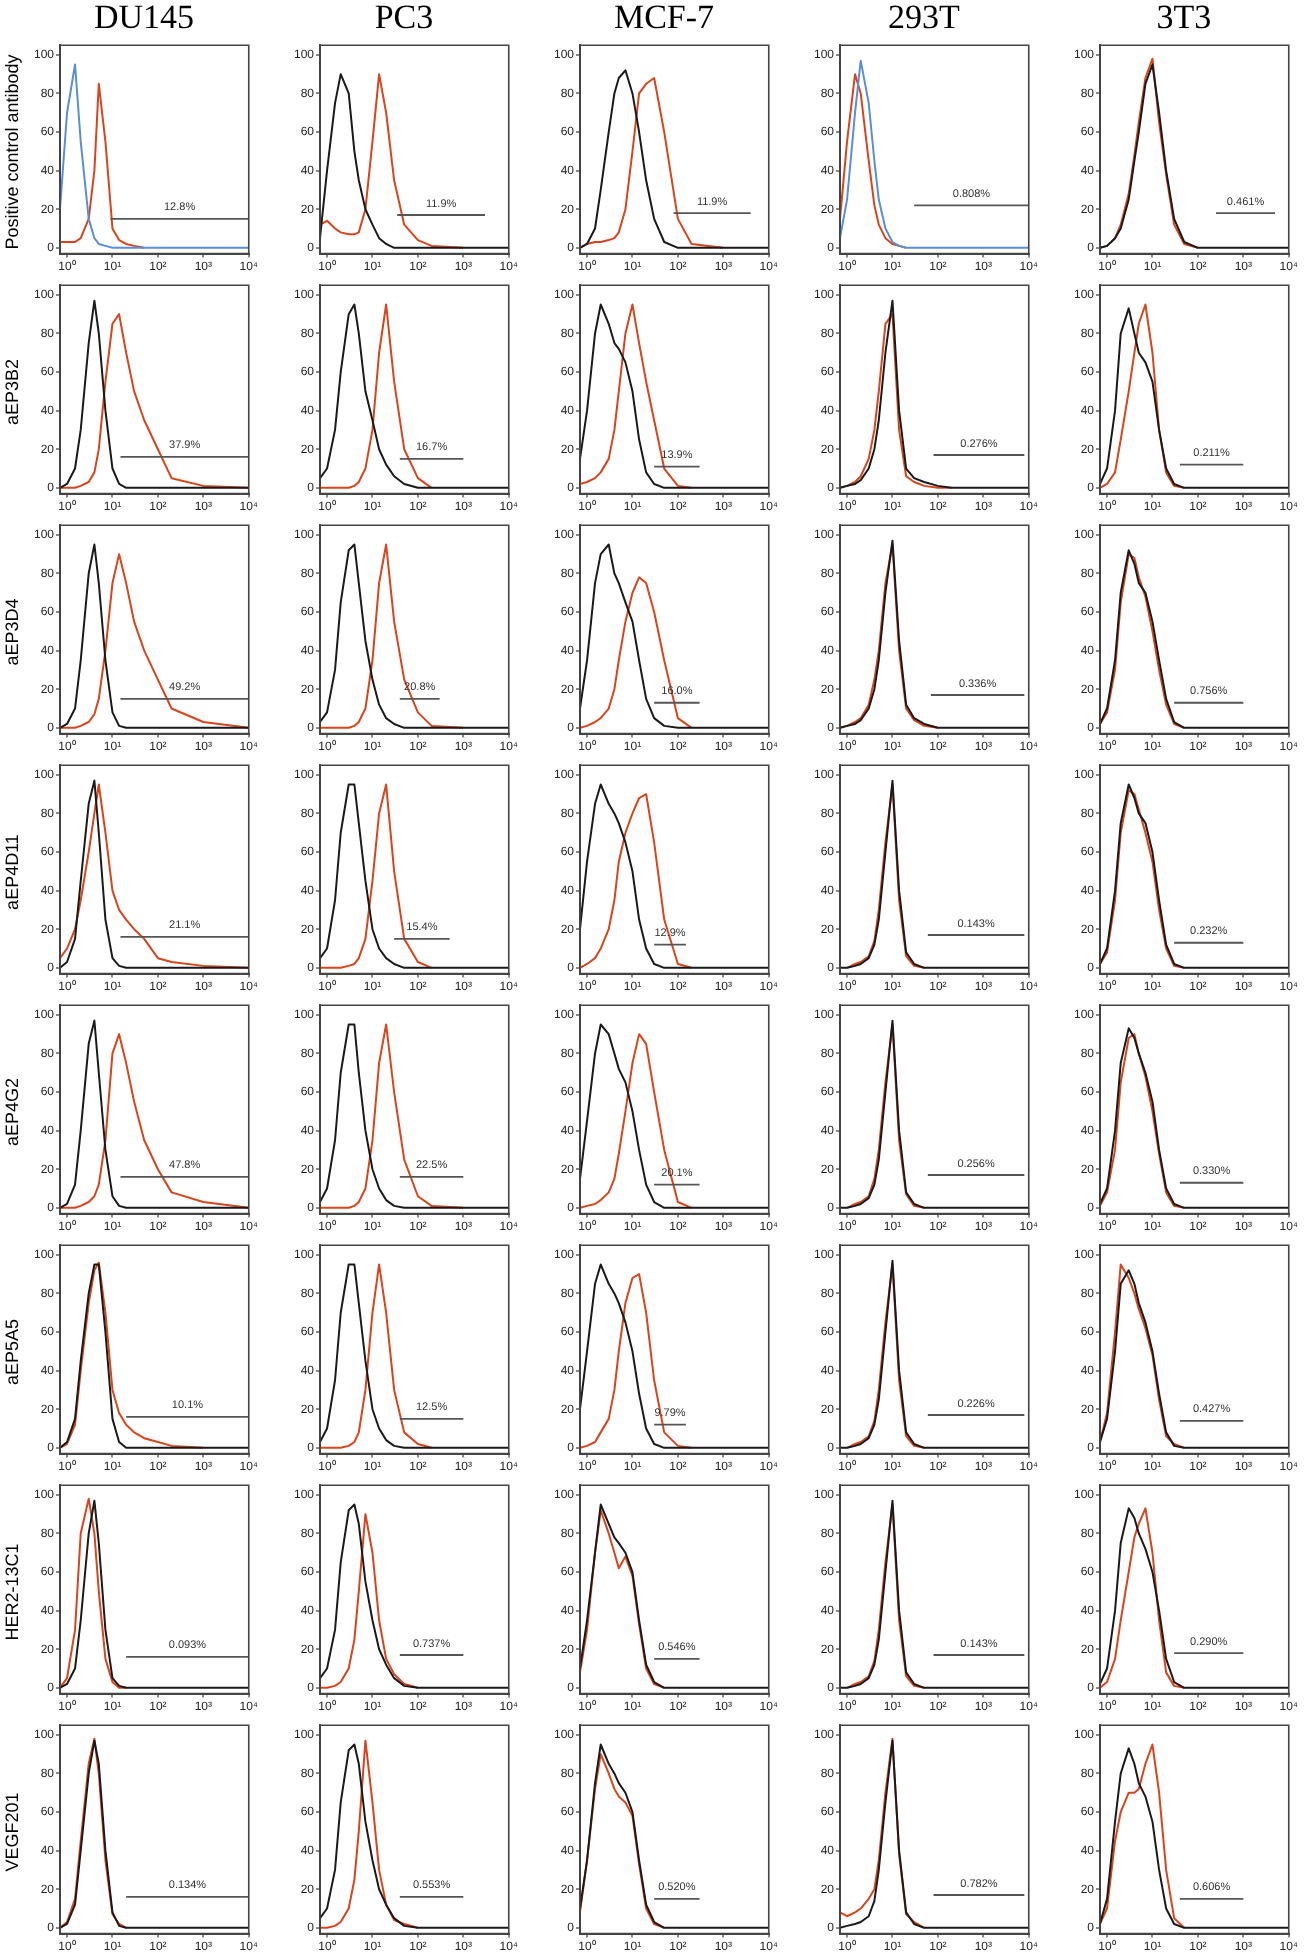  I want to click on y-axis-title: aEP4D11, so click(13, 873).